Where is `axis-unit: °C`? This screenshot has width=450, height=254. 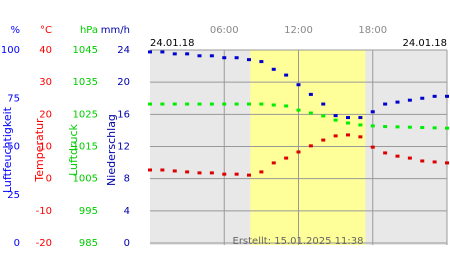 axis-unit: °C is located at coordinates (46, 30).